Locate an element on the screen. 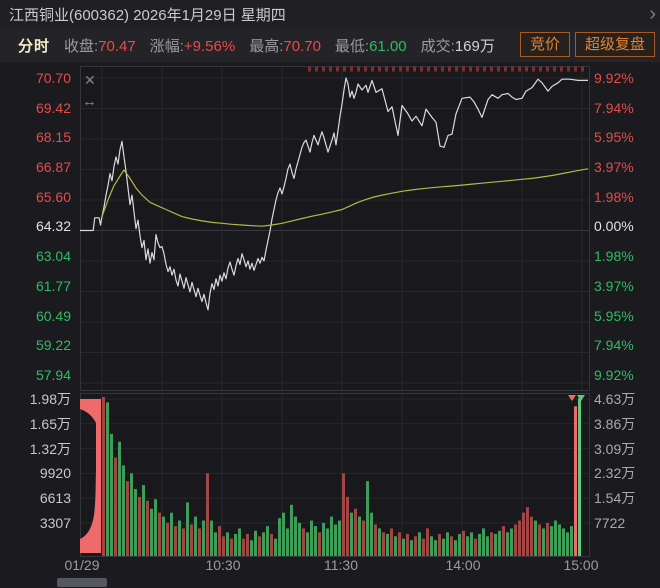 The height and width of the screenshot is (588, 660). x-tick-date: 01/29 is located at coordinates (82, 565).